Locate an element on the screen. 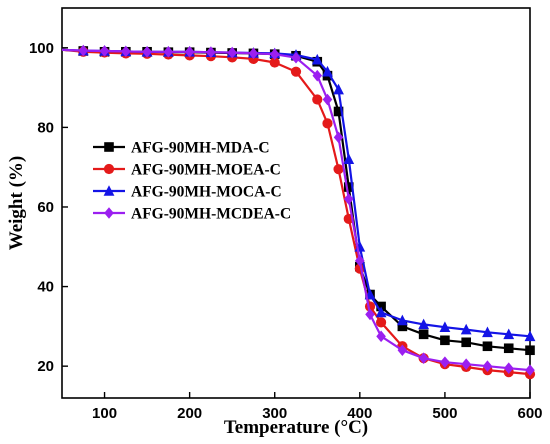  legend-item-2: AFG-90MH-MOEA-C is located at coordinates (187, 170).